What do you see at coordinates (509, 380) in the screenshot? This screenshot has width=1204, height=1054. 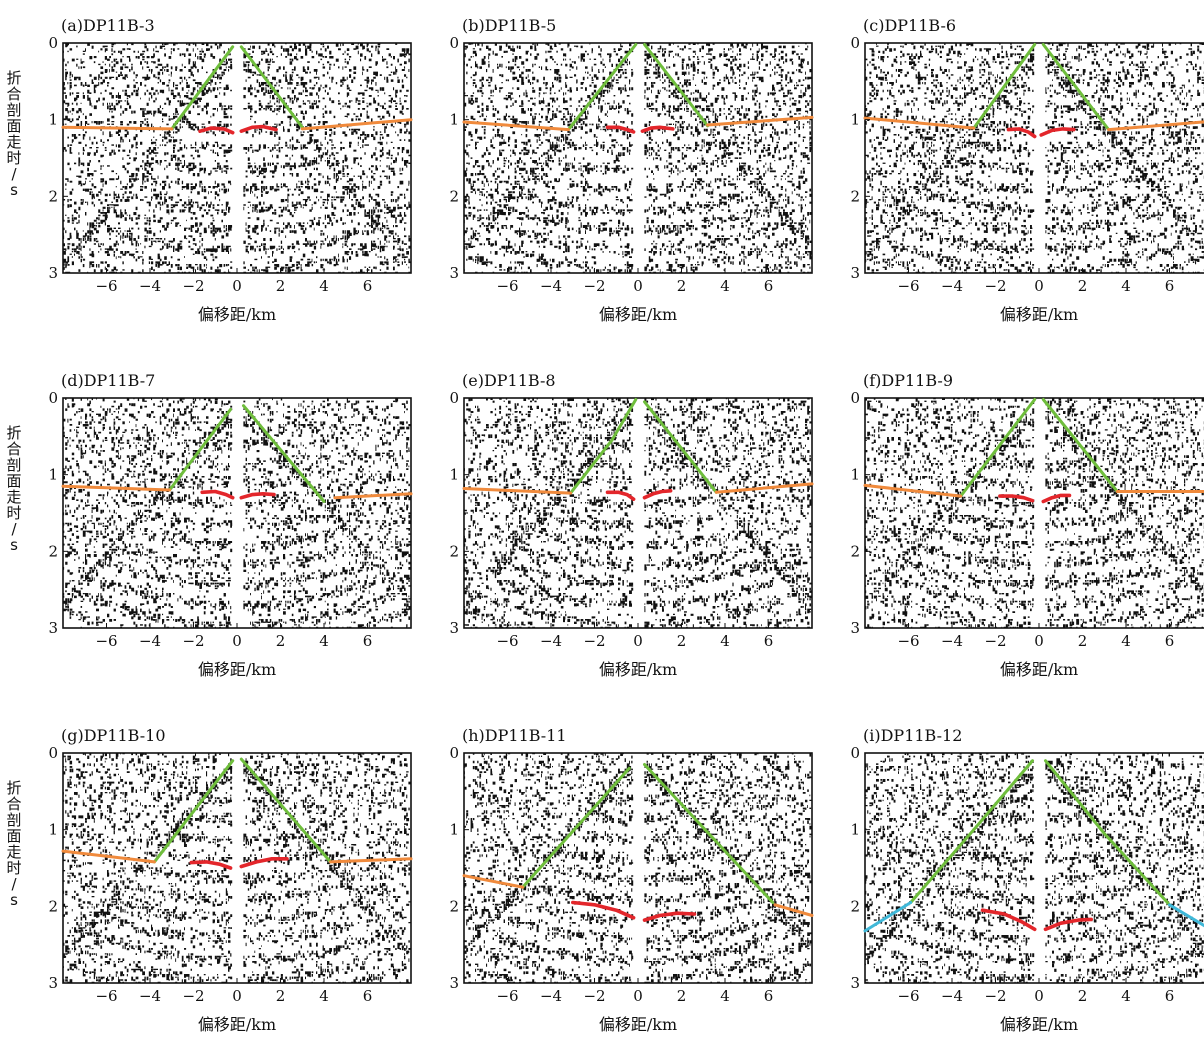 I see `panel-title: (e)DP11B-8` at bounding box center [509, 380].